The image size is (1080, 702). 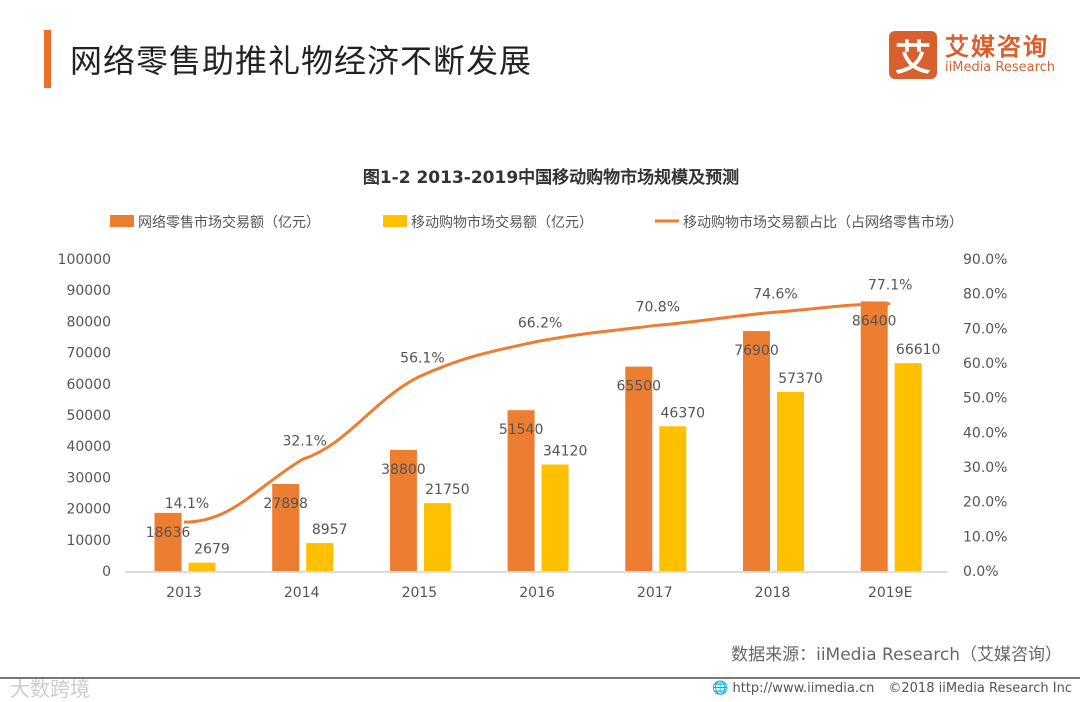 I want to click on legend-label: 移动购物市场交易额占比（占网络零售市场）, so click(x=823, y=222).